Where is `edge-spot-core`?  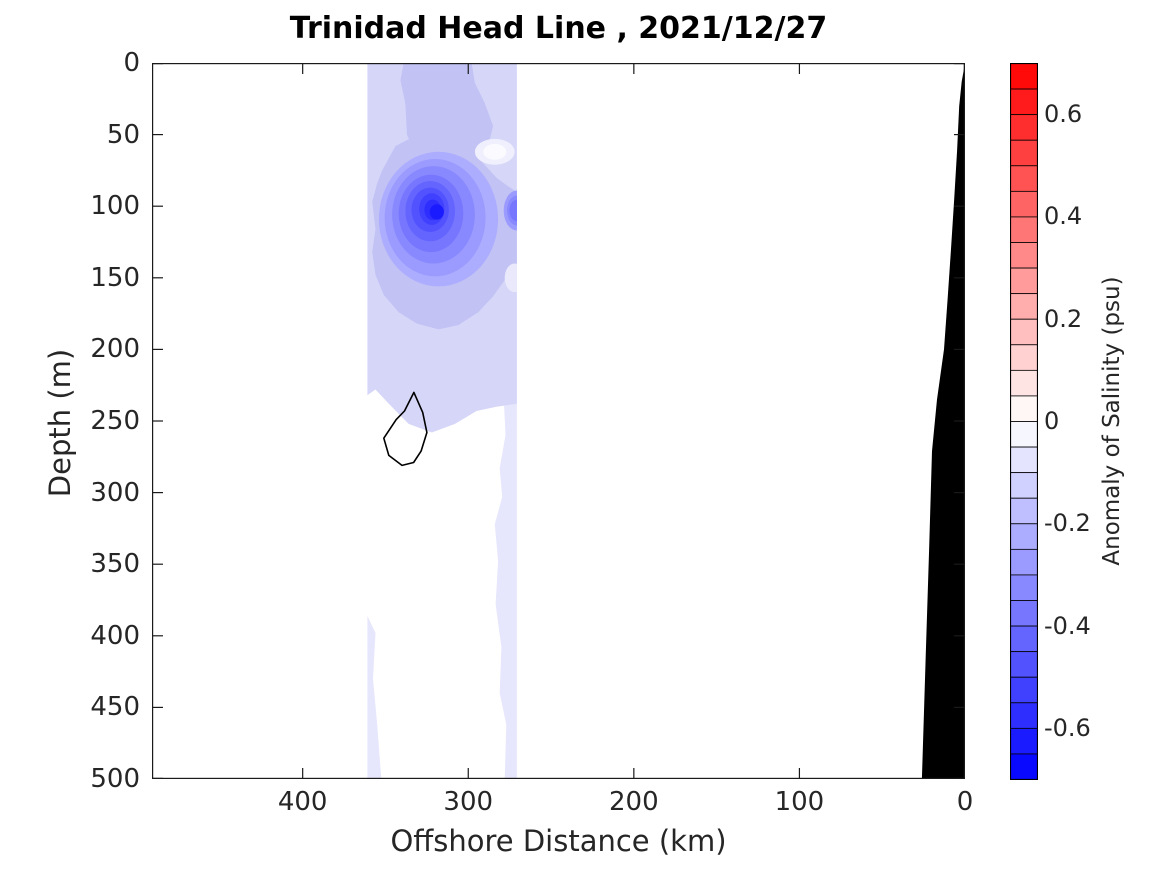
edge-spot-core is located at coordinates (513, 210).